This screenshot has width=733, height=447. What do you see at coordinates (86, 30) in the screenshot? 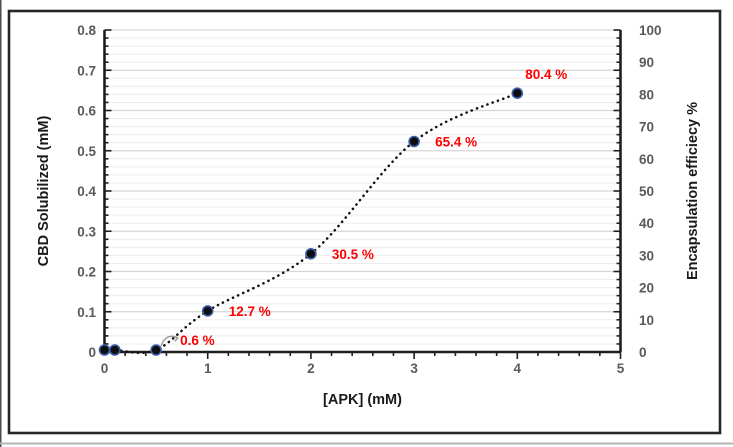
I see `y-left-tick-label: 0.8` at bounding box center [86, 30].